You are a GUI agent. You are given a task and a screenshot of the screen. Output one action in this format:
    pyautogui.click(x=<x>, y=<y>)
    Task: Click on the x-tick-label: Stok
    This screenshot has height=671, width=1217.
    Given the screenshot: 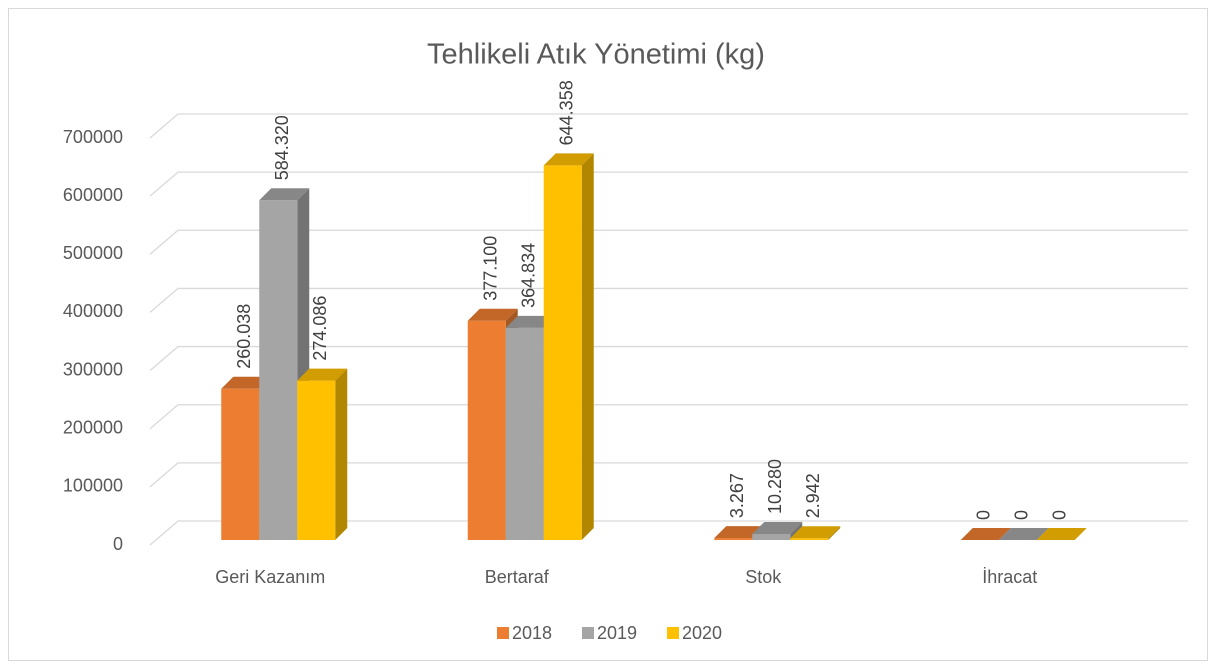 What is the action you would take?
    pyautogui.click(x=763, y=577)
    